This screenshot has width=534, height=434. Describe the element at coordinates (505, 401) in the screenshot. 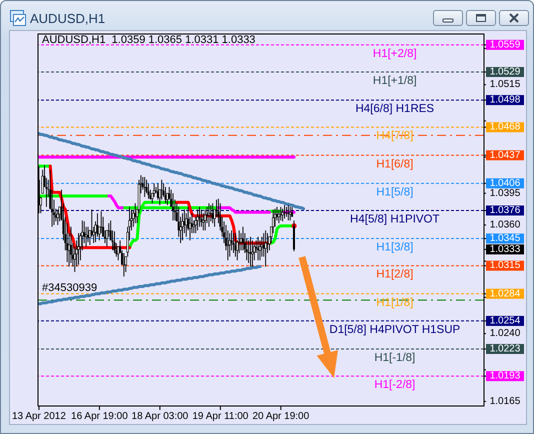

I see `y-tick-label: 1.0165` at that location.